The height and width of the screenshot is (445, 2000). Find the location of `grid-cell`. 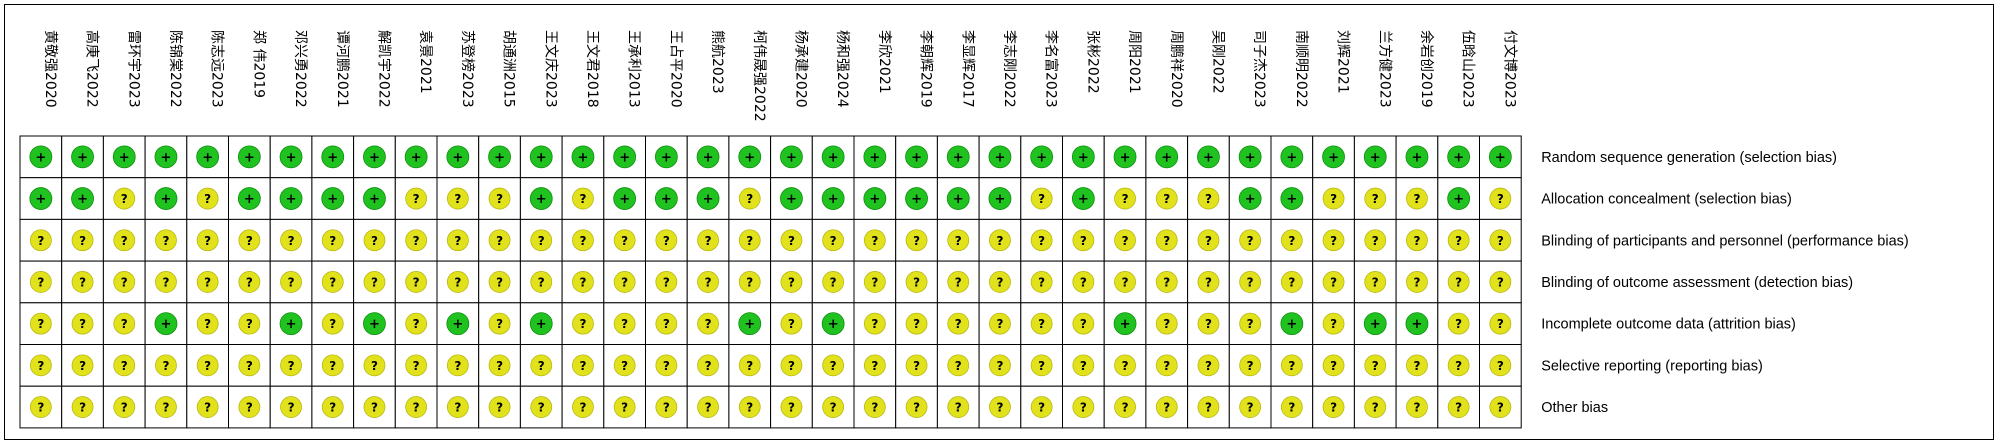

grid-cell is located at coordinates (458, 323).